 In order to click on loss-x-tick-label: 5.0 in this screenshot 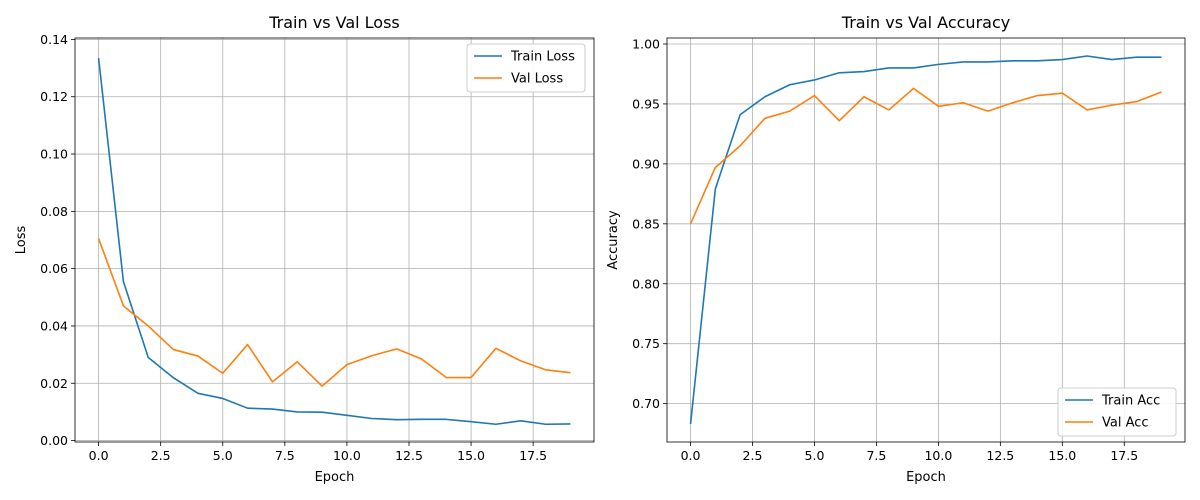, I will do `click(223, 455)`.